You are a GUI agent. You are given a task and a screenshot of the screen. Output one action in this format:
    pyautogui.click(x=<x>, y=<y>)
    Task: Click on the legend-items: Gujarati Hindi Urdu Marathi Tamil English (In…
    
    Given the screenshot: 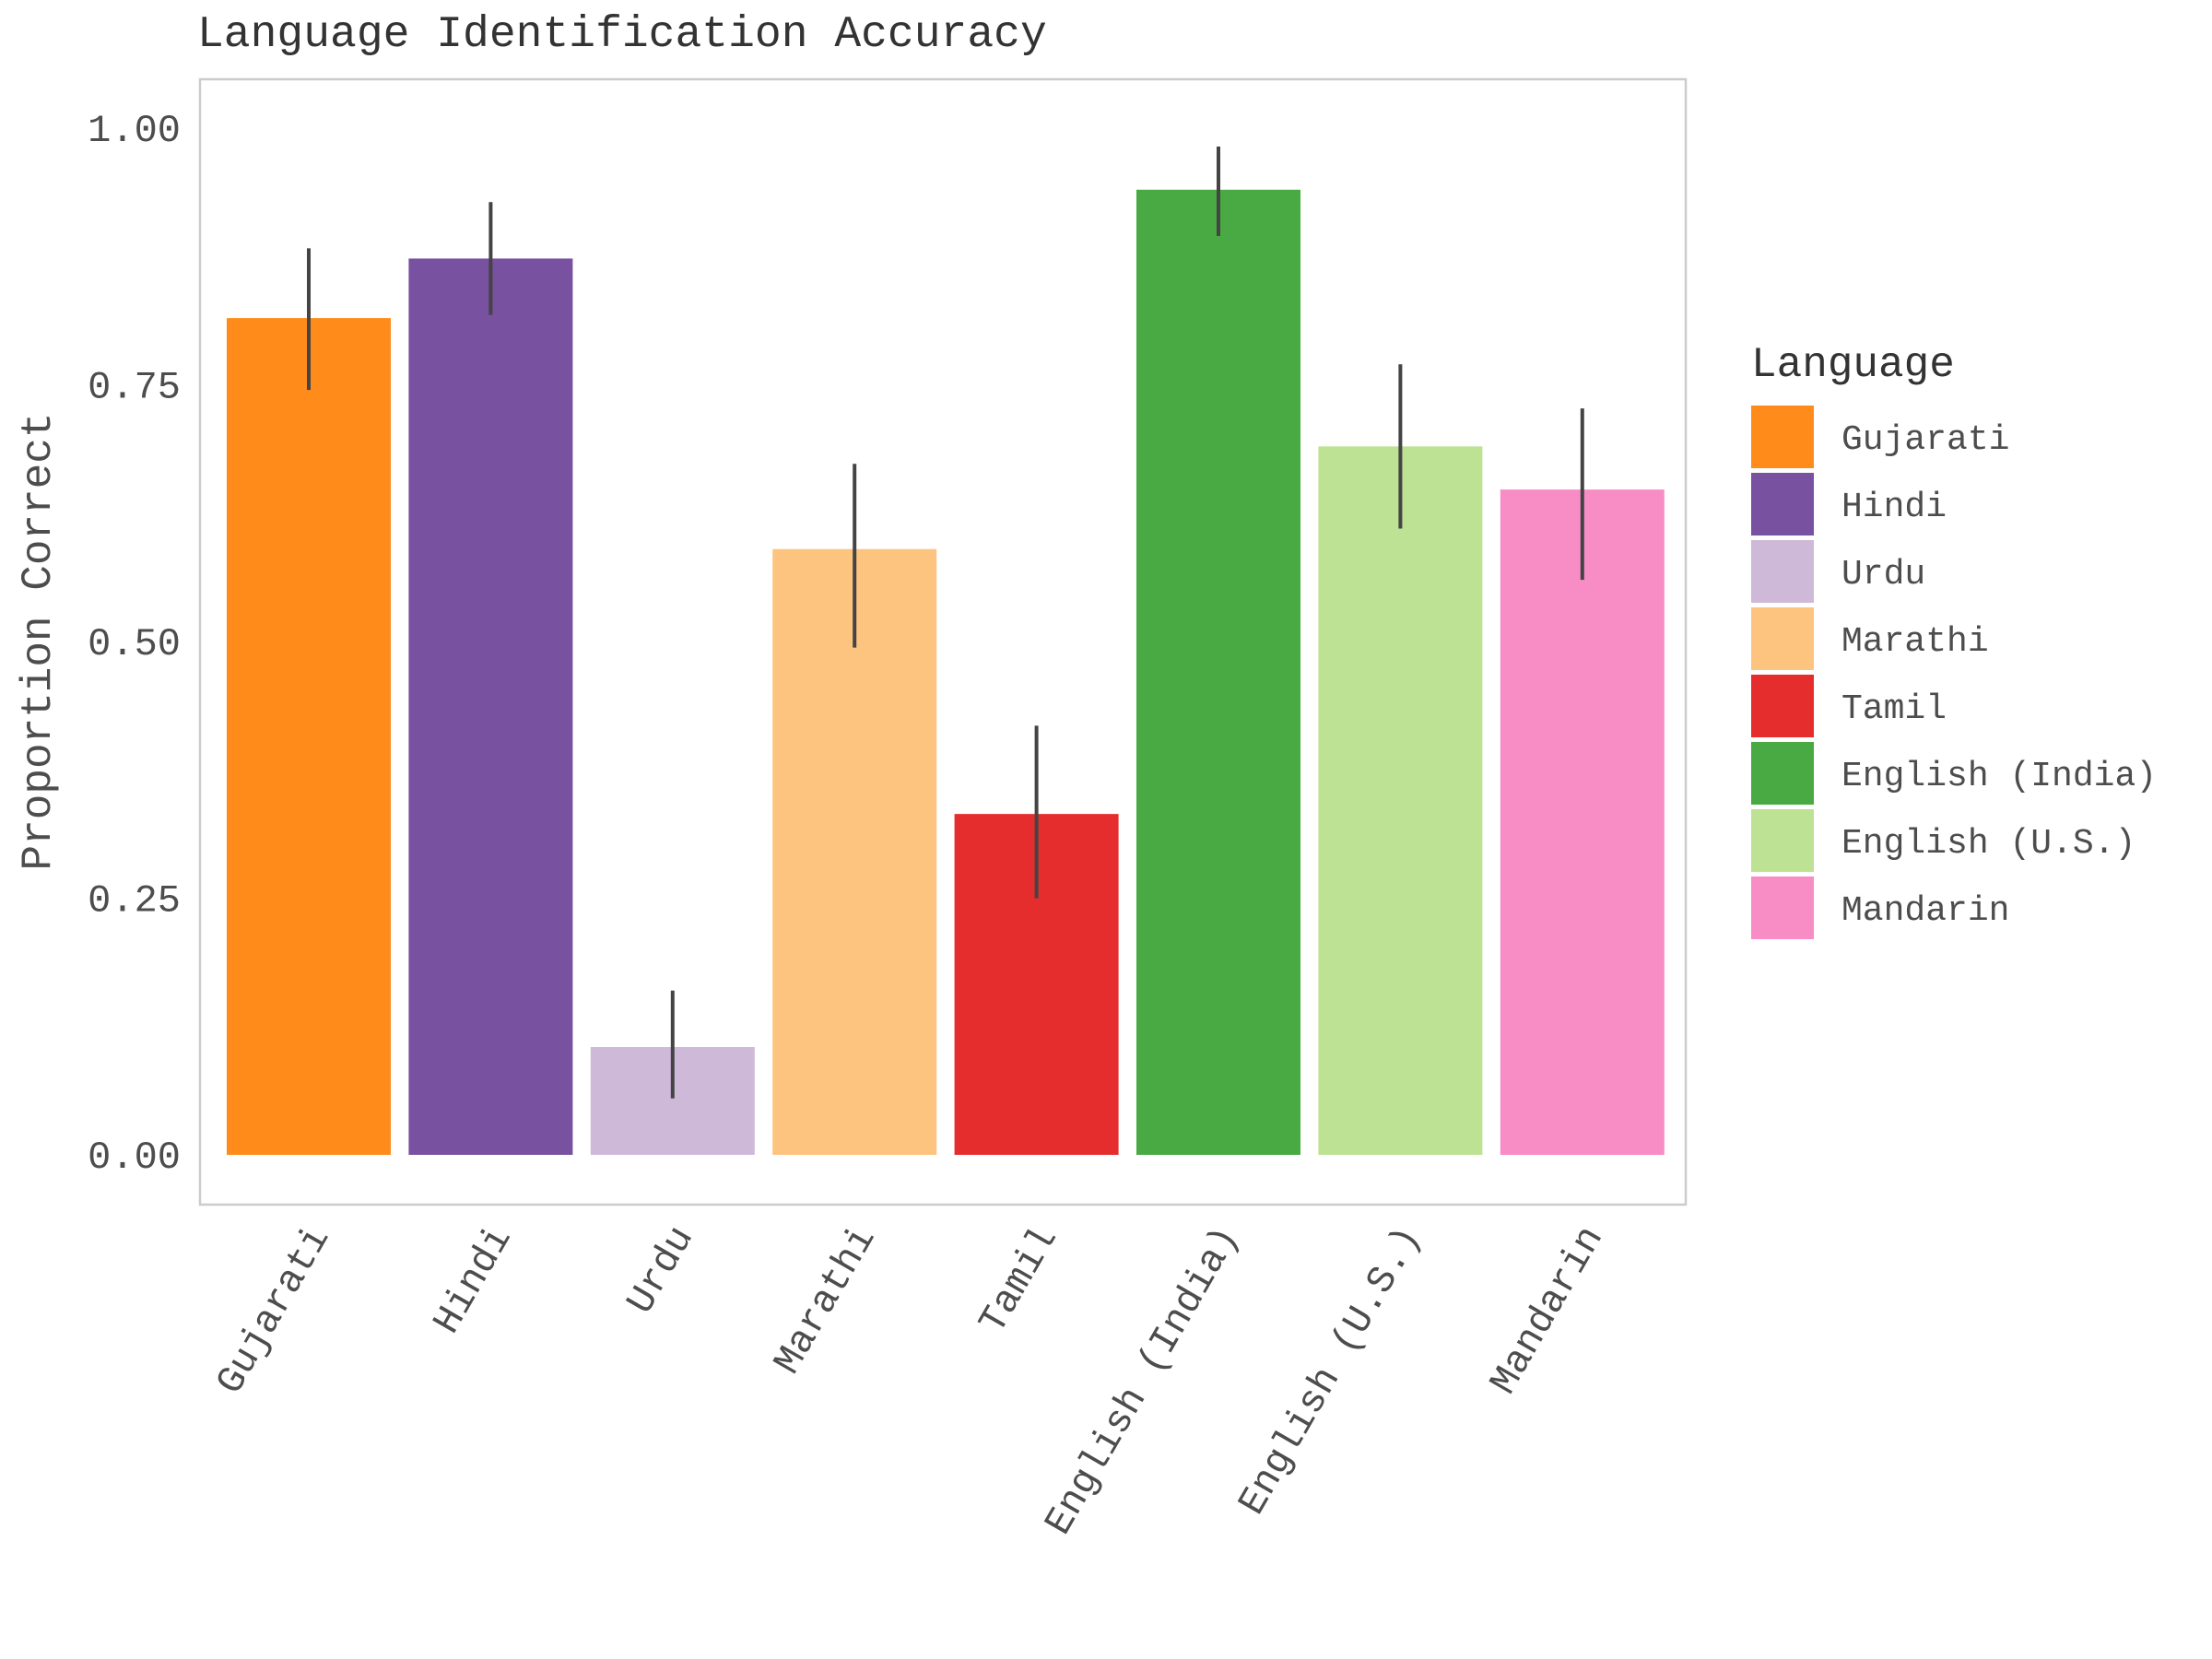 What is the action you would take?
    pyautogui.click(x=1954, y=672)
    